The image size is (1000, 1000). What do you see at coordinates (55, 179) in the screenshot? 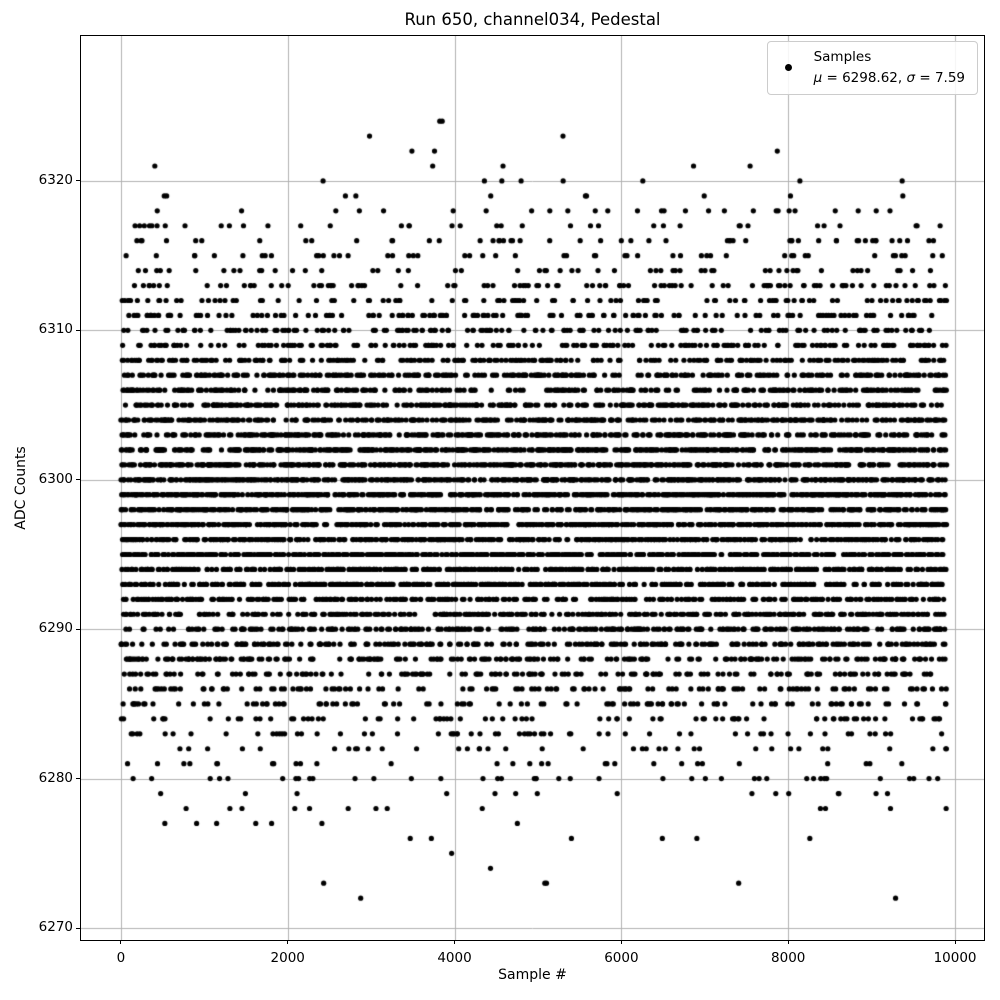
I see `y-tick-label: 6320` at bounding box center [55, 179].